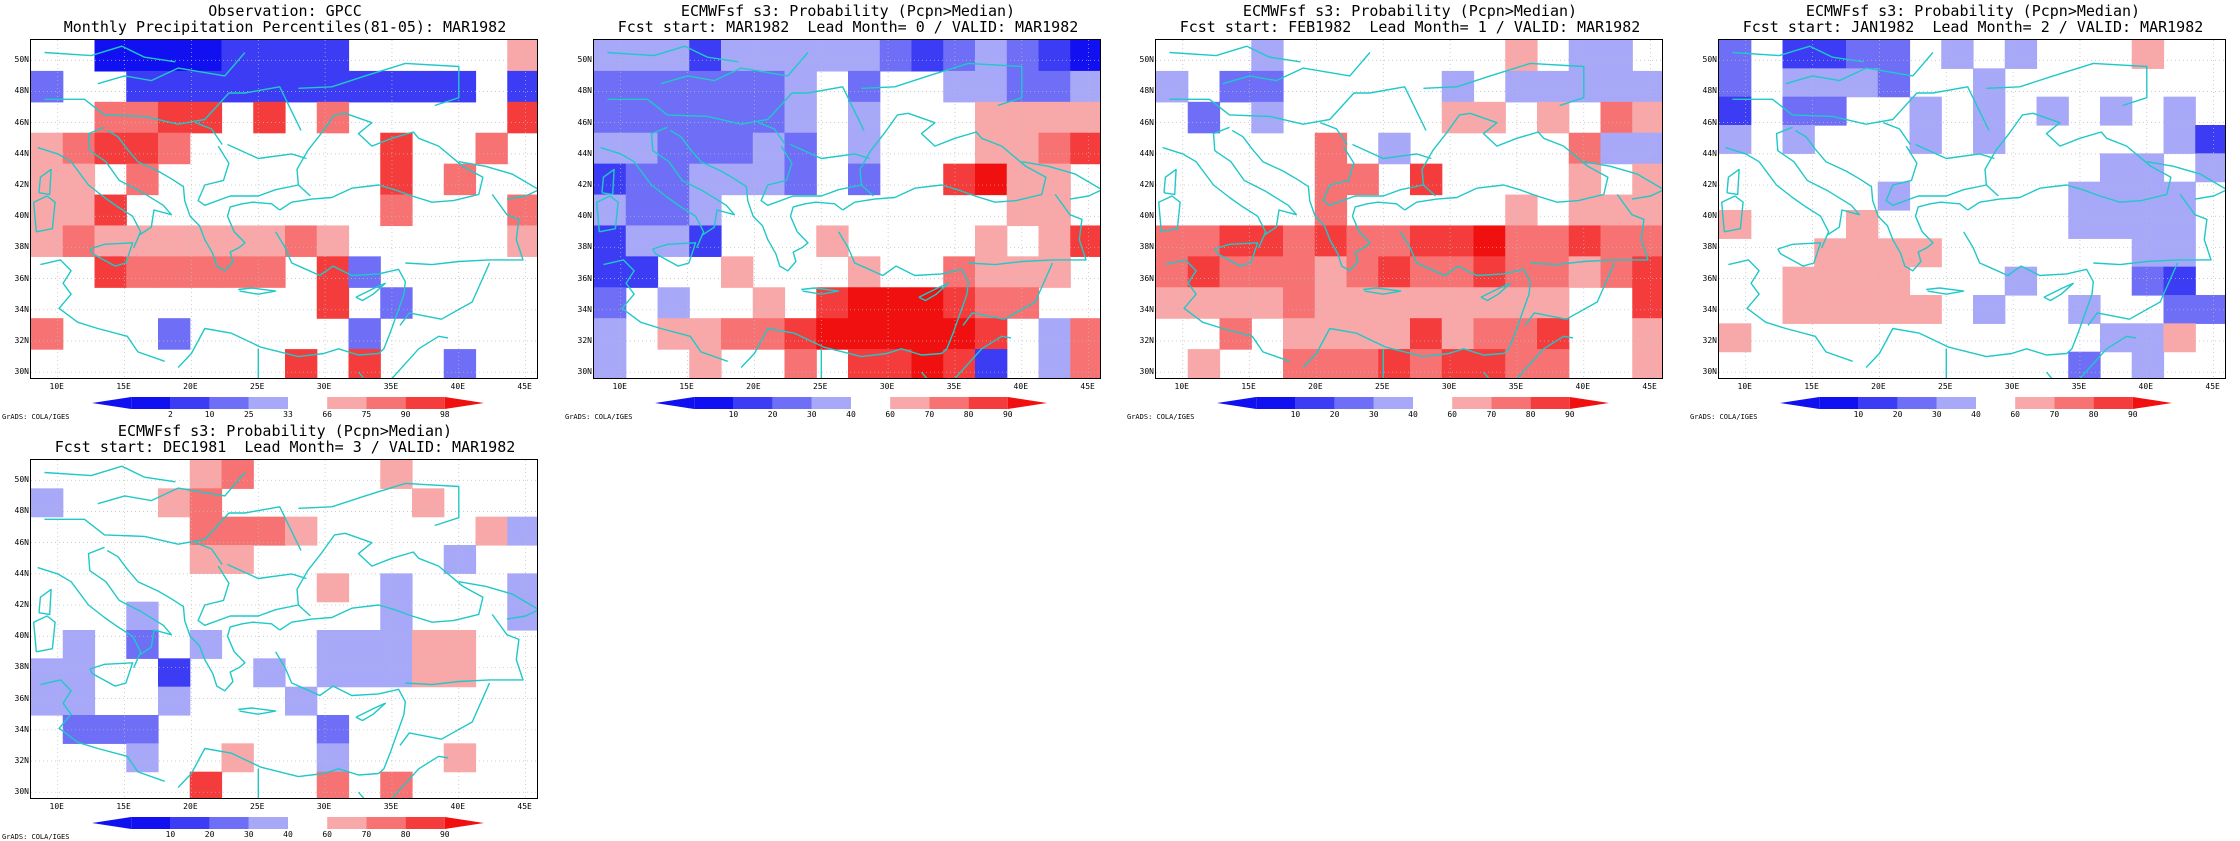 The image size is (2240, 841). What do you see at coordinates (257, 806) in the screenshot?
I see `longitude-tick-label: 25E` at bounding box center [257, 806].